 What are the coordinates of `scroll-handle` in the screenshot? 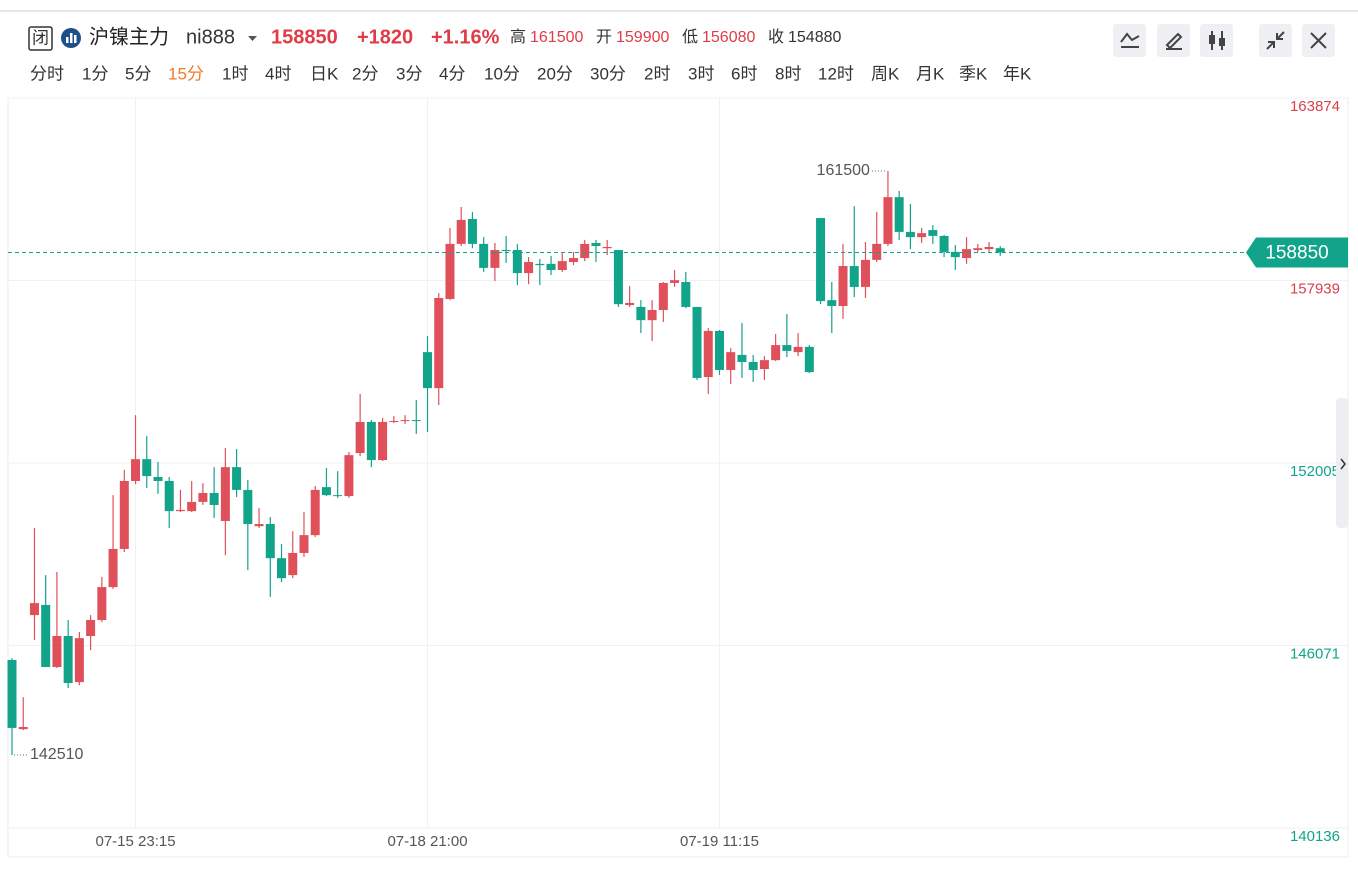 It's located at (1342, 463).